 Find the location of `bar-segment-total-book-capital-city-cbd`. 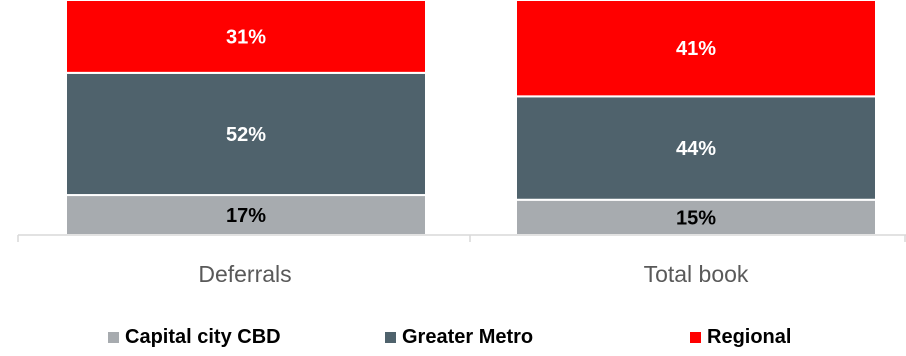

bar-segment-total-book-capital-city-cbd is located at coordinates (696, 217).